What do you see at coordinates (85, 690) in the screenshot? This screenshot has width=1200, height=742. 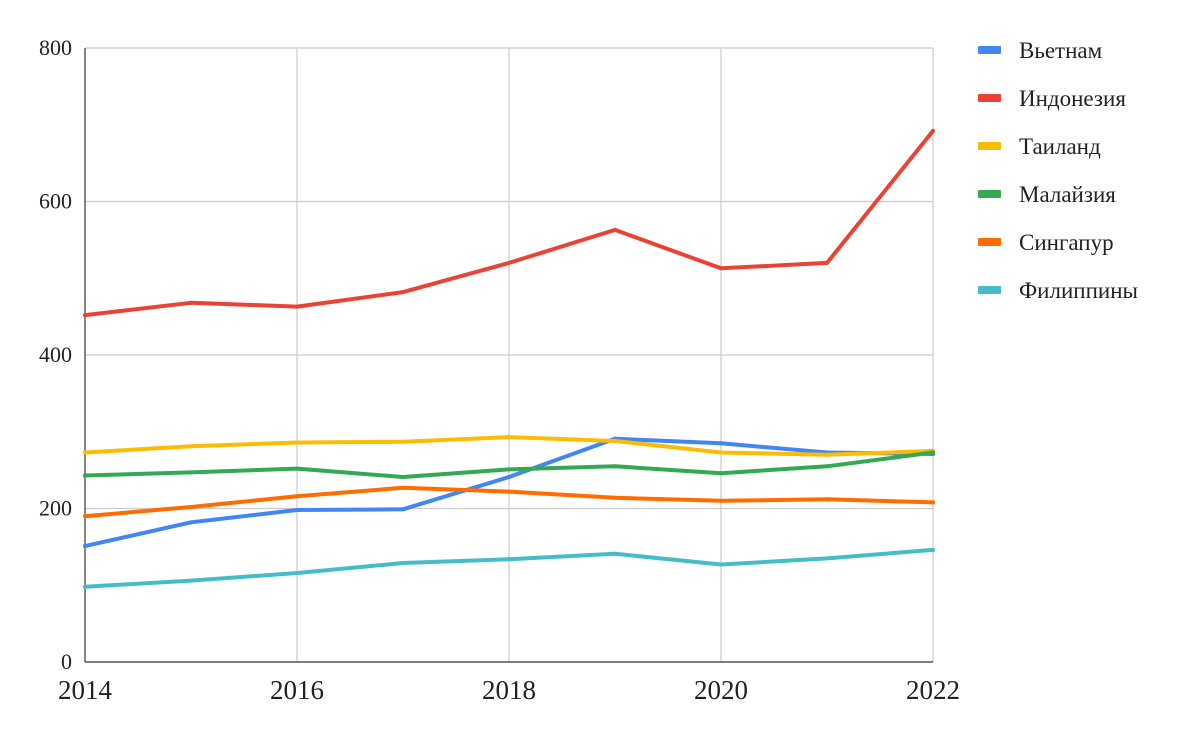 I see `x-tick-label-2014: 2014` at bounding box center [85, 690].